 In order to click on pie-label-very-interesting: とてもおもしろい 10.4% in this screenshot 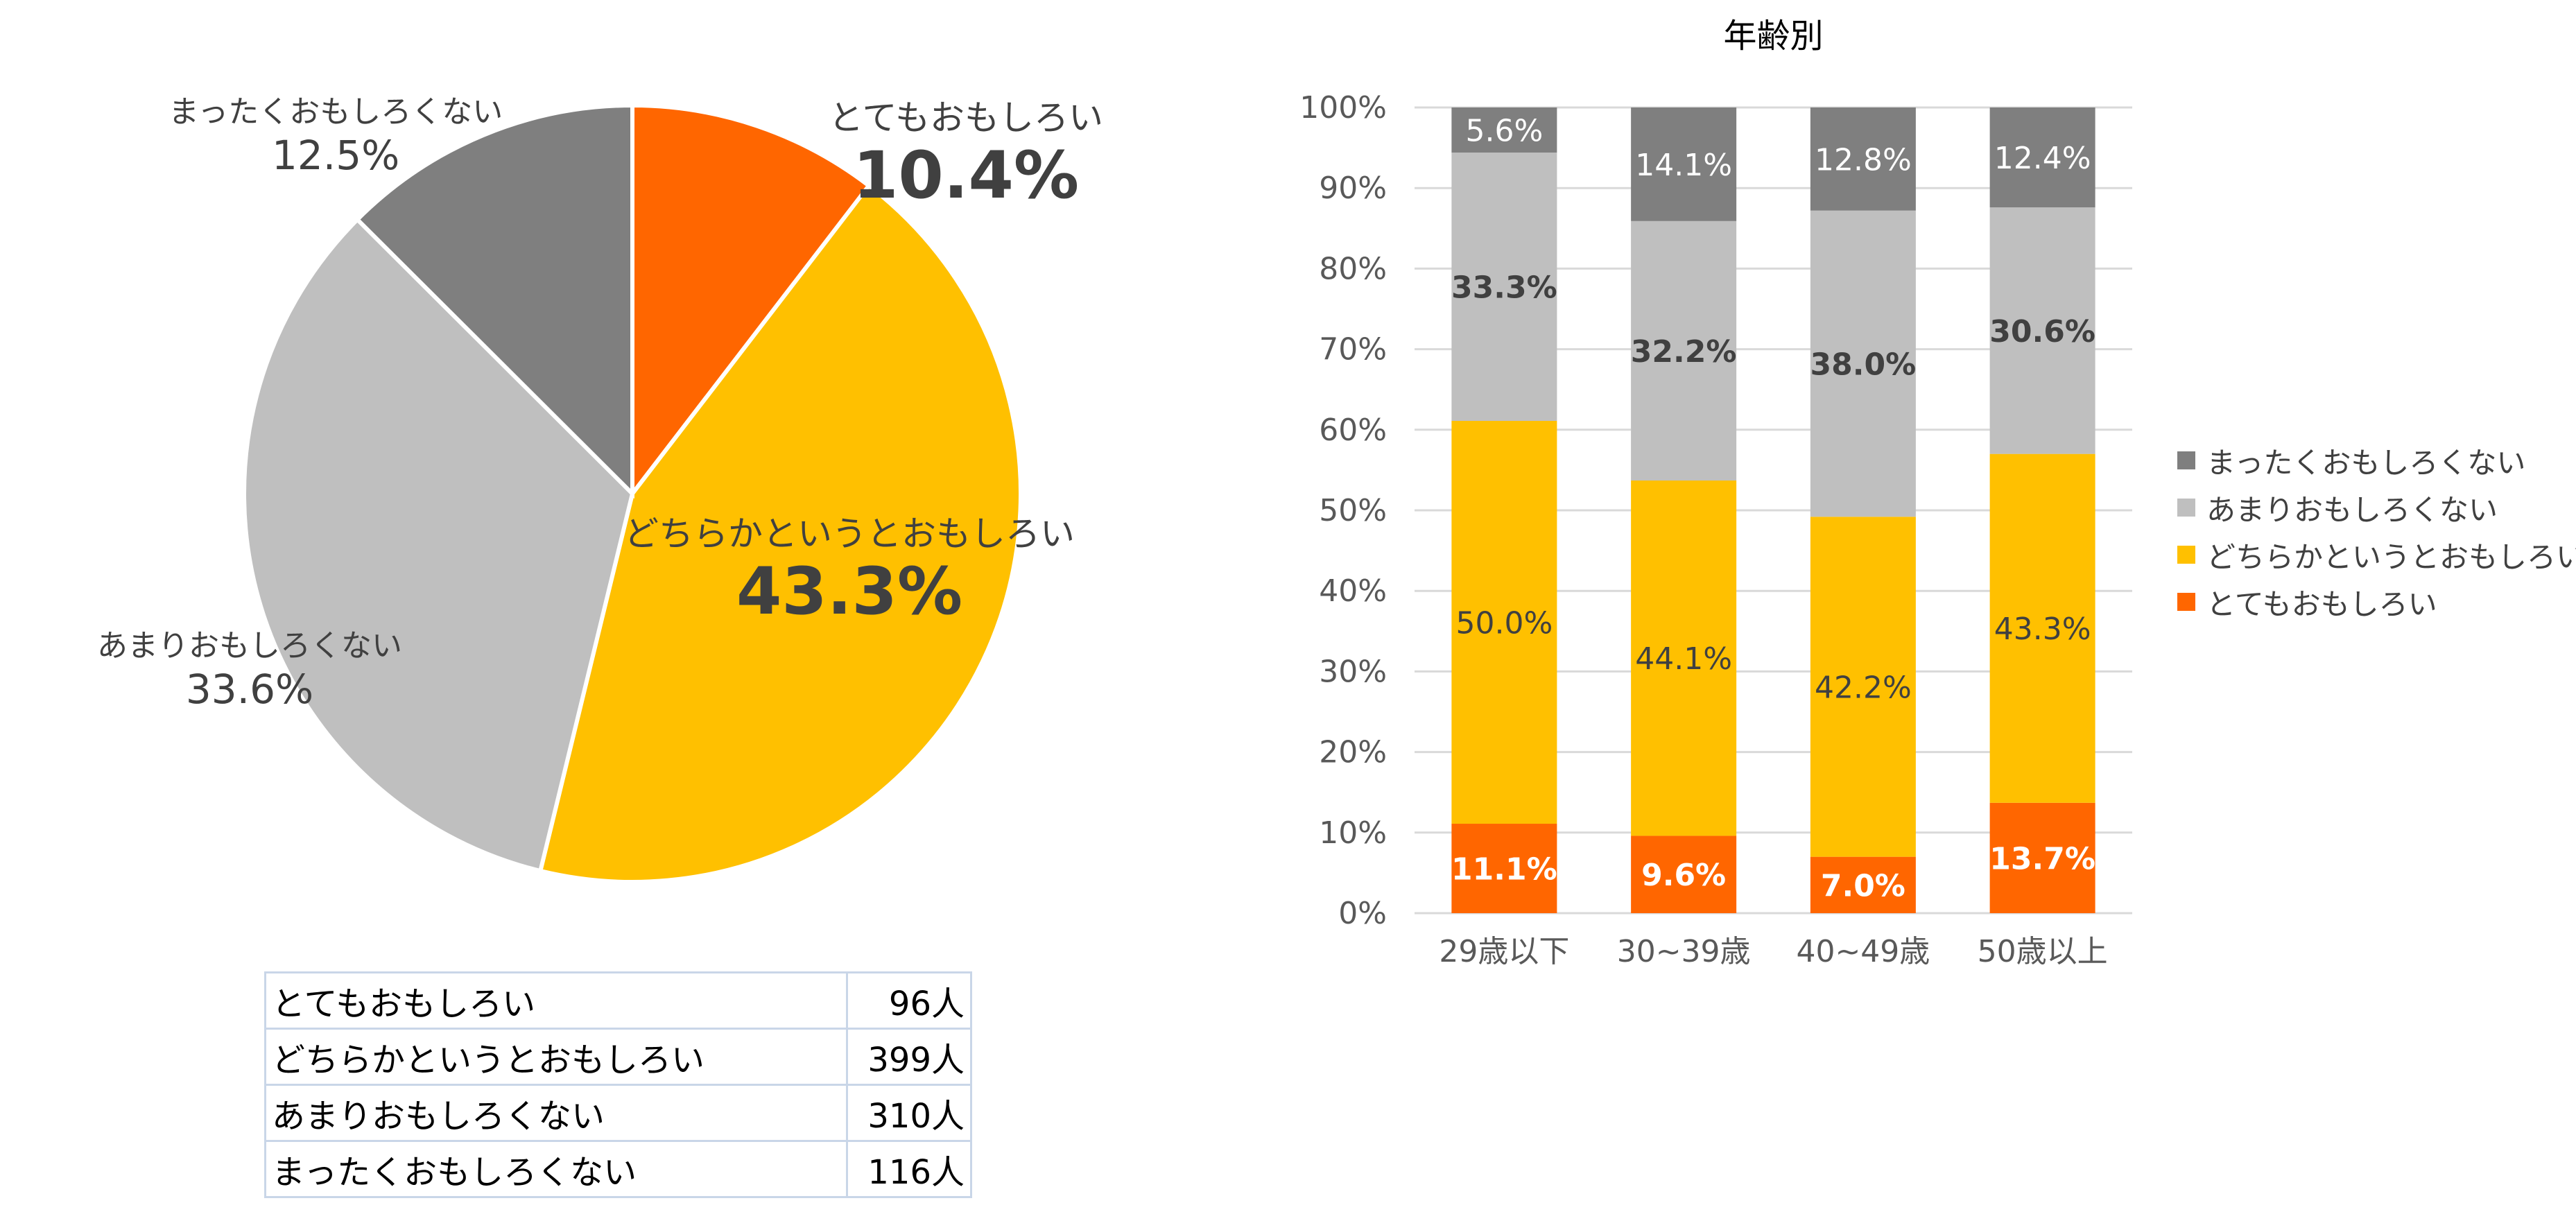, I will do `click(966, 155)`.